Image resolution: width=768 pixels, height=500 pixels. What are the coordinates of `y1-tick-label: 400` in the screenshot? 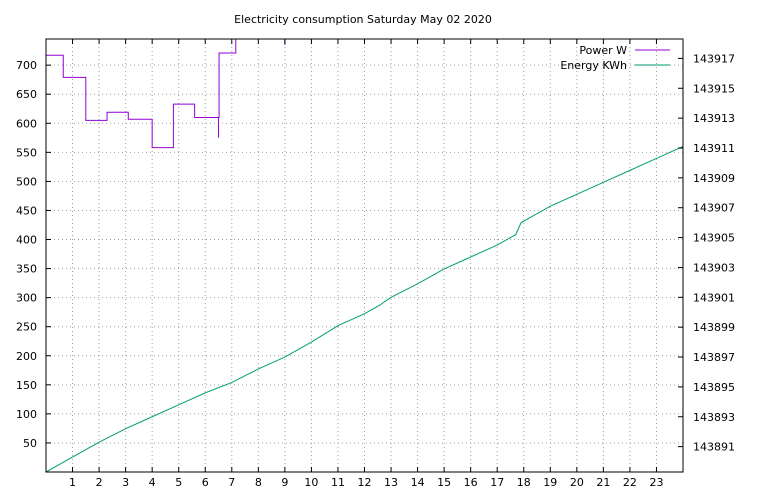 It's located at (26, 240).